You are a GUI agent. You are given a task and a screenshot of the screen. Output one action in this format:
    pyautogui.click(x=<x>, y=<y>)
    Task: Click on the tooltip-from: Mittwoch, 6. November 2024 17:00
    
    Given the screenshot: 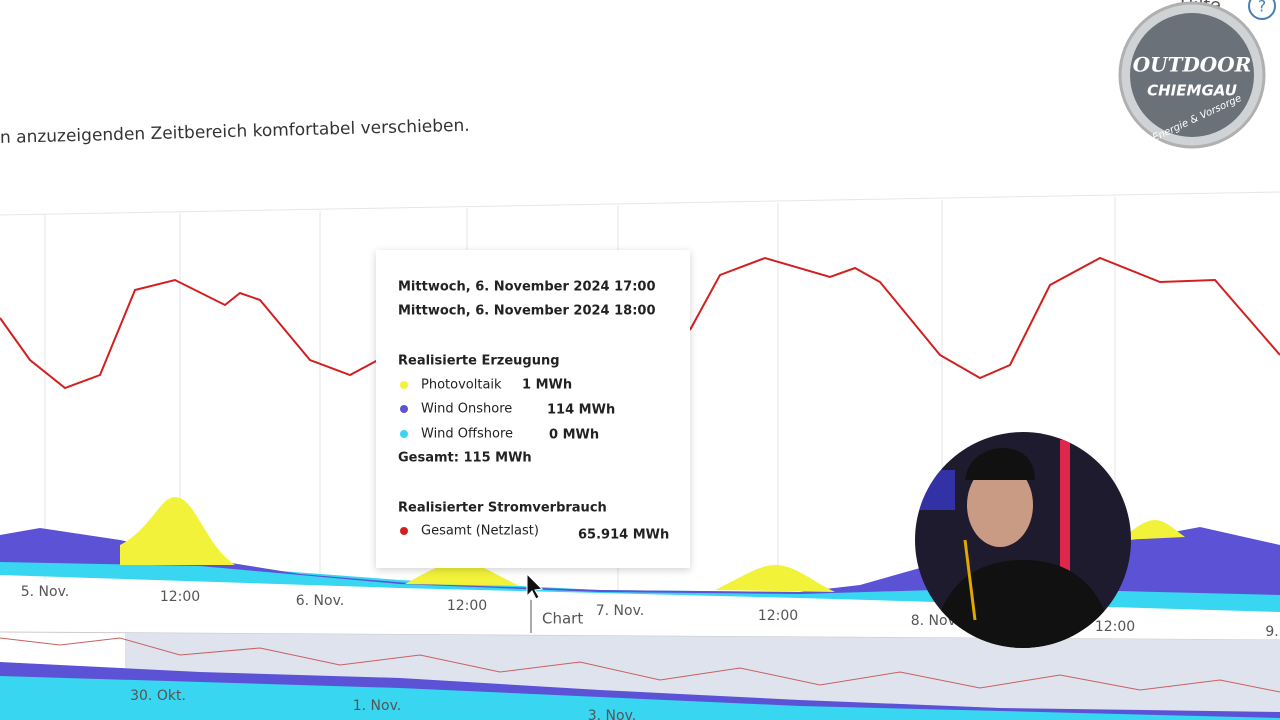 What is the action you would take?
    pyautogui.click(x=527, y=287)
    